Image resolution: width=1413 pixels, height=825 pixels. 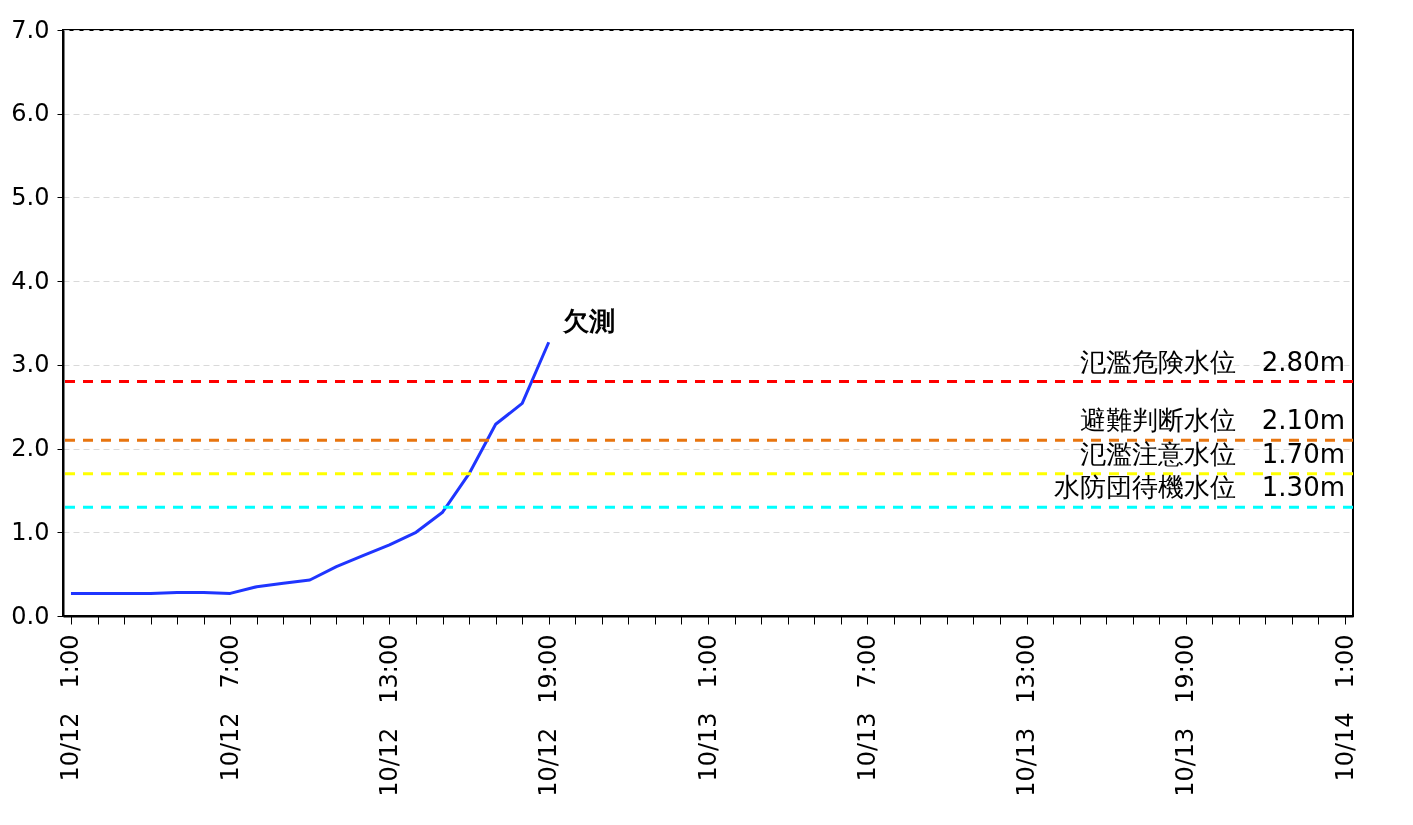 I want to click on line-series, so click(x=310, y=467).